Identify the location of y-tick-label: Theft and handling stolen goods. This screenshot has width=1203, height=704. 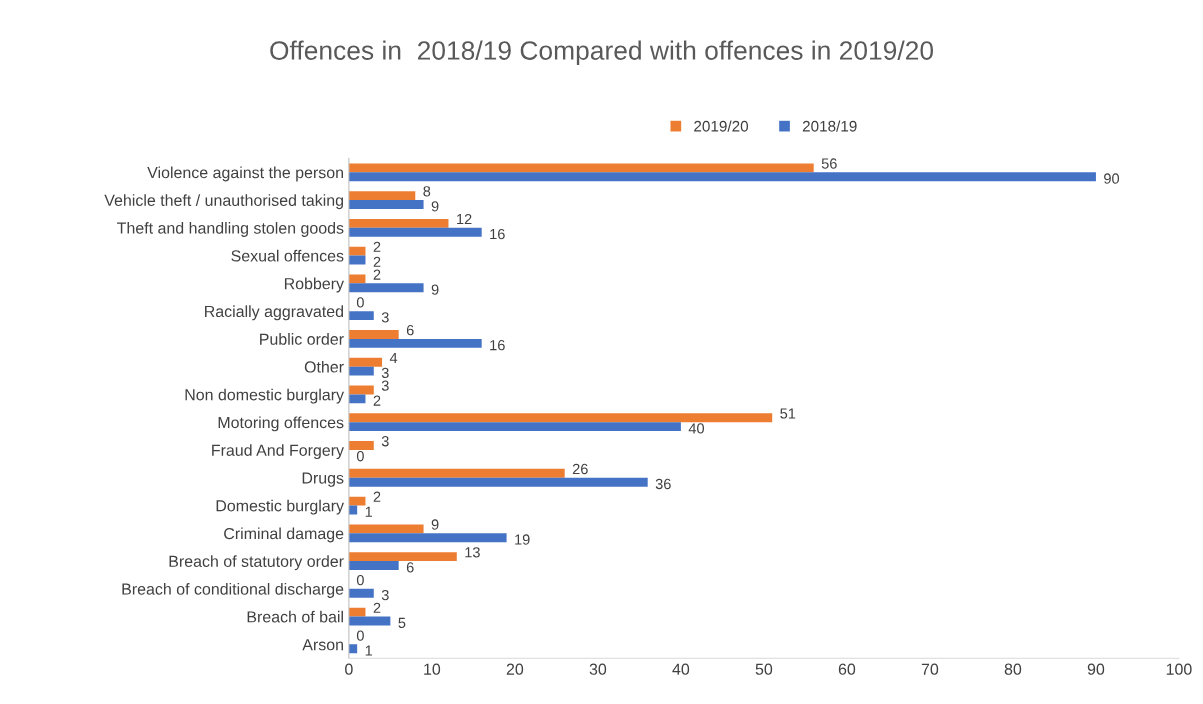
(230, 229).